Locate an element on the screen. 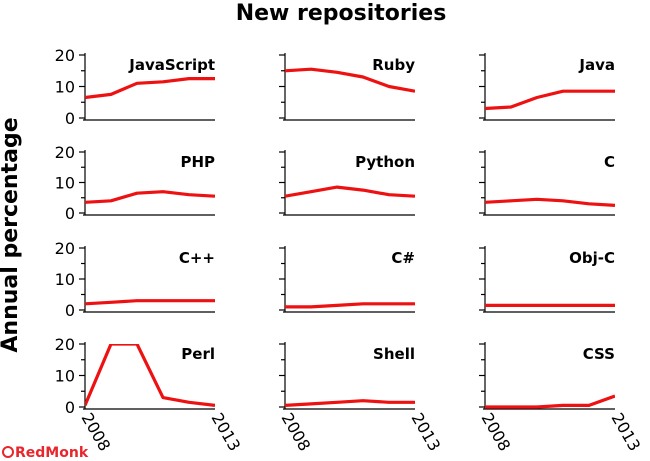 Image resolution: width=650 pixels, height=461 pixels. panel-label: C is located at coordinates (609, 162).